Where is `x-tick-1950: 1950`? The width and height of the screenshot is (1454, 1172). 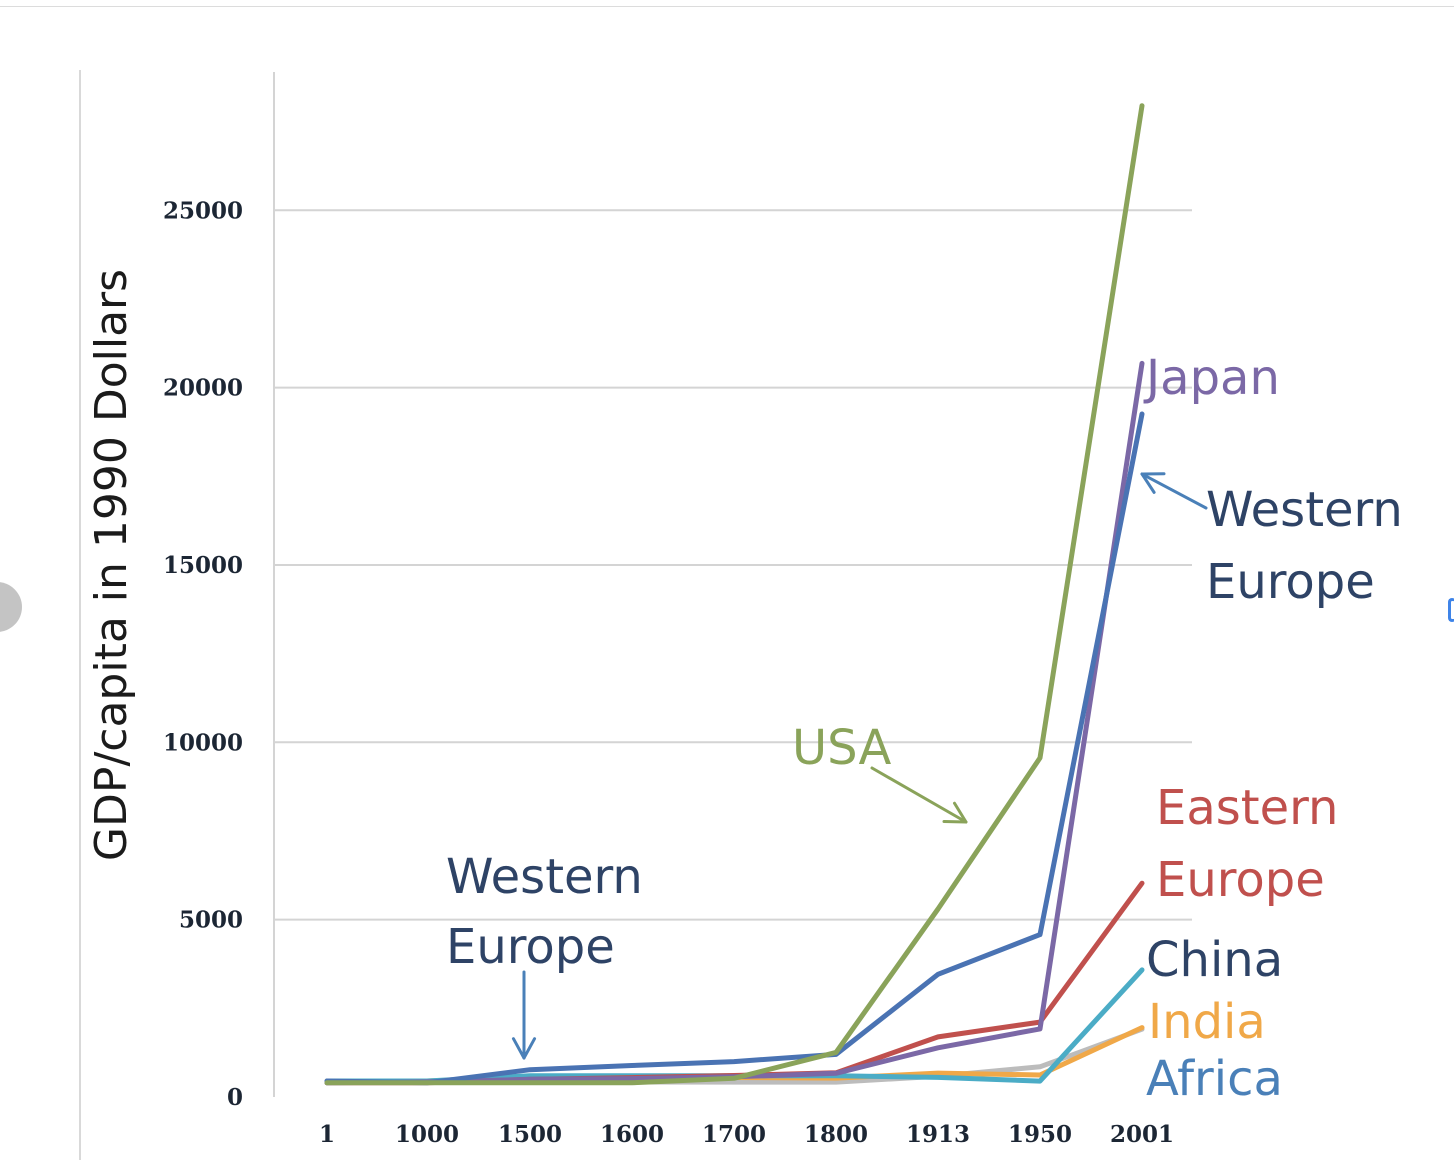 x-tick-1950: 1950 is located at coordinates (1040, 1134).